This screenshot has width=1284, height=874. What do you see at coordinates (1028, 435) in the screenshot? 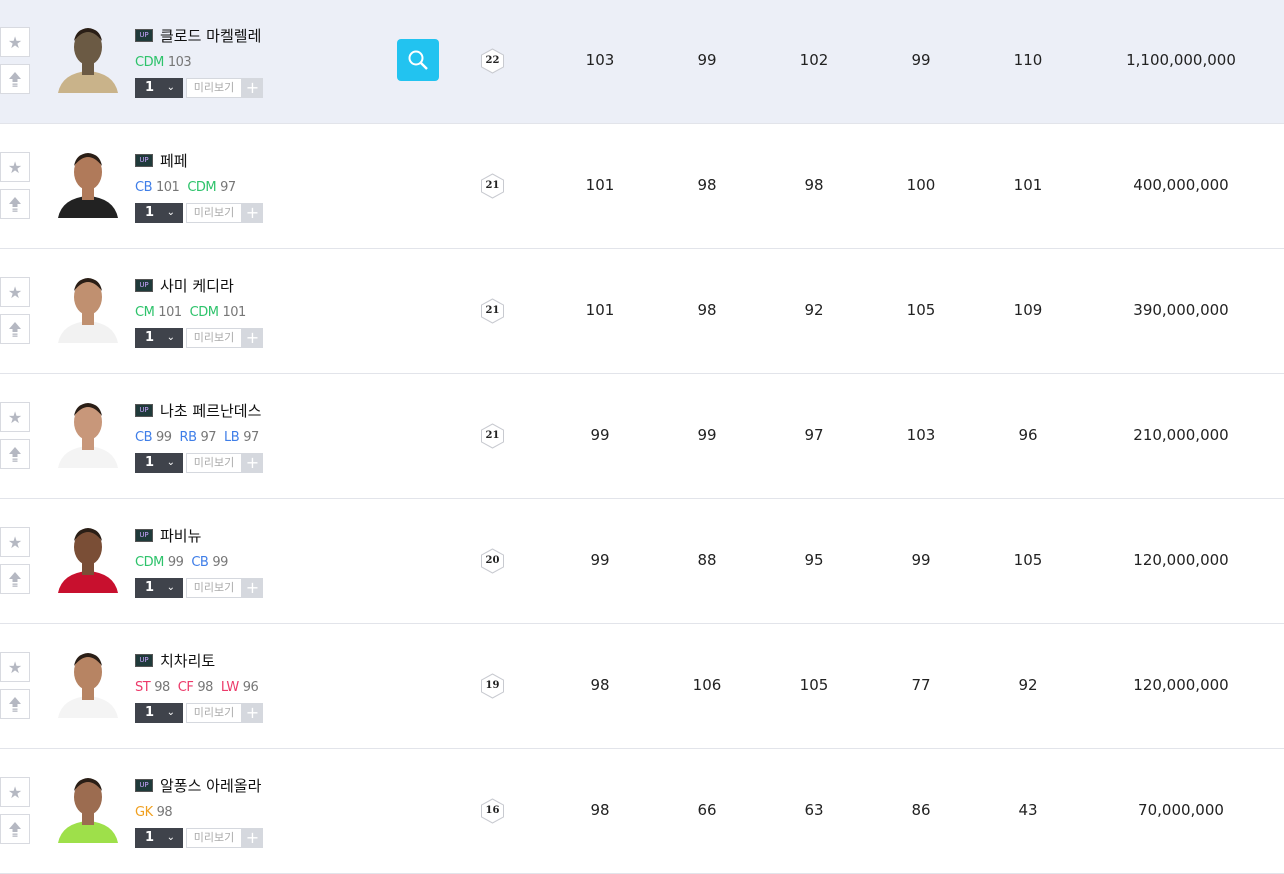
I see `stat-value: 96` at bounding box center [1028, 435].